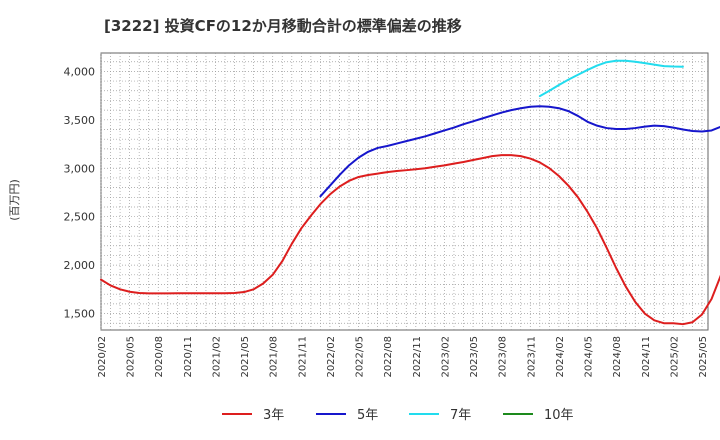  Describe the element at coordinates (273, 415) in the screenshot. I see `legend-label: 3年` at that location.